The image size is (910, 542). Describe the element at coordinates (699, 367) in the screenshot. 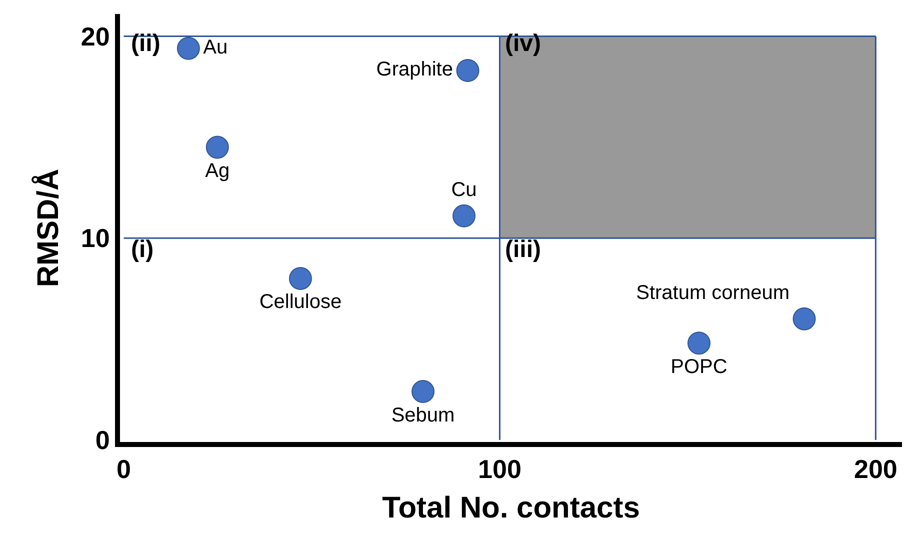

I see `data-label: POPC` at that location.